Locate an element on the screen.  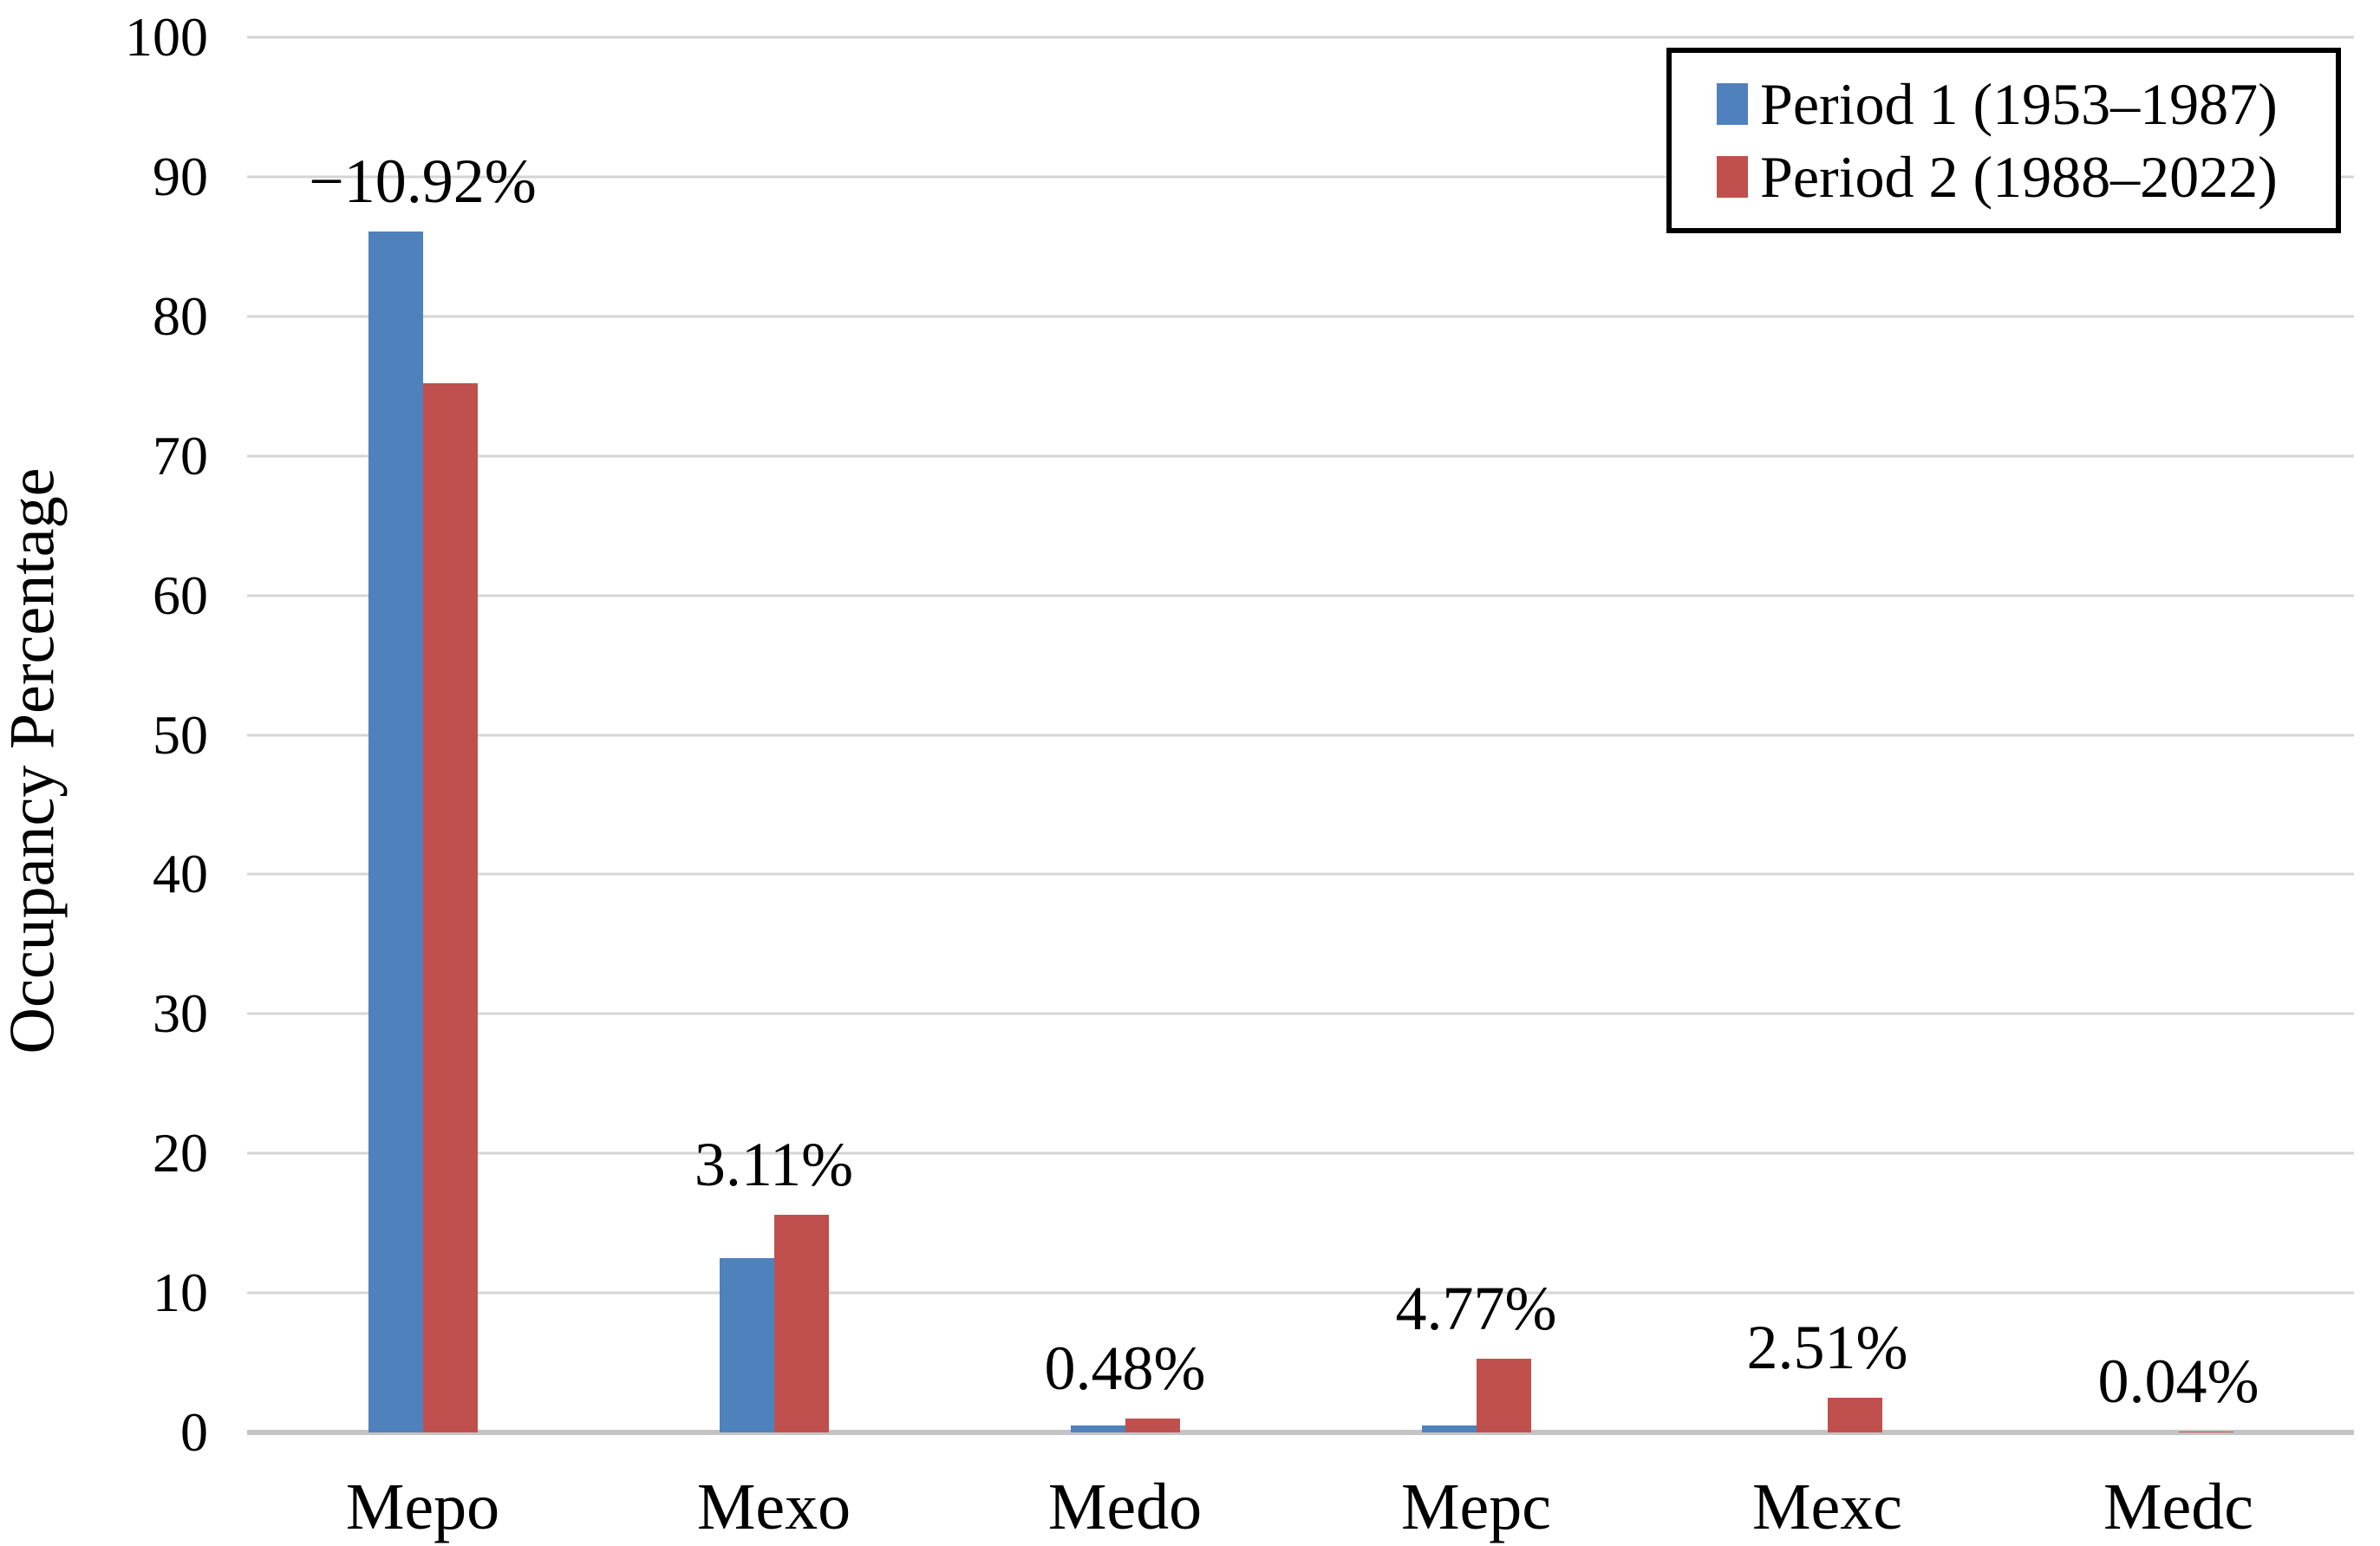
bar-period1-medo is located at coordinates (1097, 1428).